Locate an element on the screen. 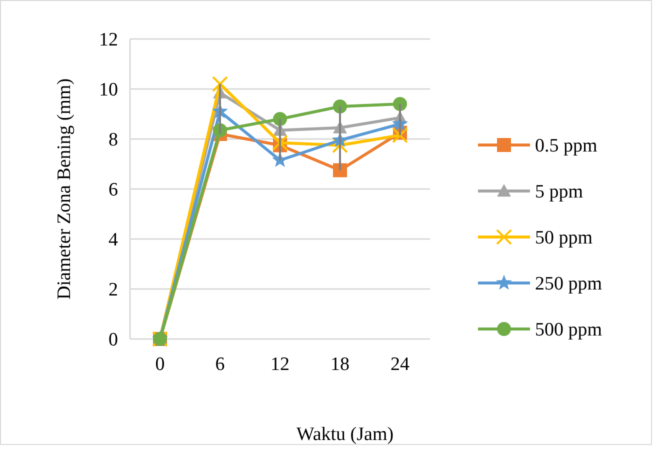 The image size is (663, 450). legend-label: 0.5 ppm is located at coordinates (566, 146).